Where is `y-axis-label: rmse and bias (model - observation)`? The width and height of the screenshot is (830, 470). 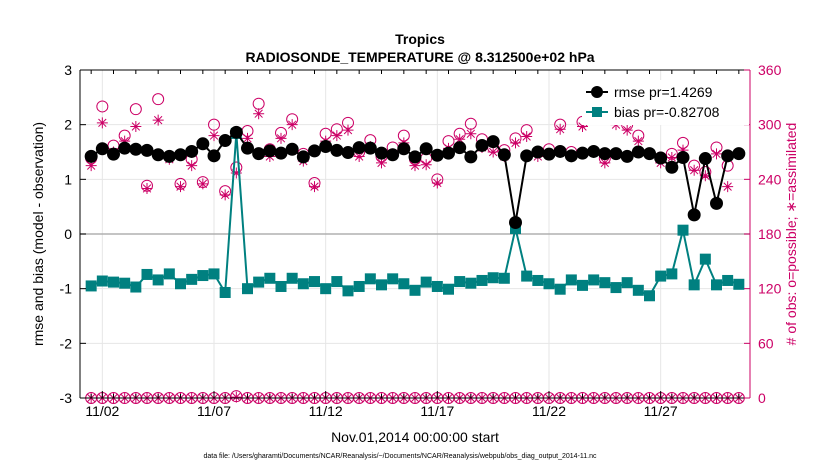 y-axis-label: rmse and bias (model - observation) is located at coordinates (38, 234).